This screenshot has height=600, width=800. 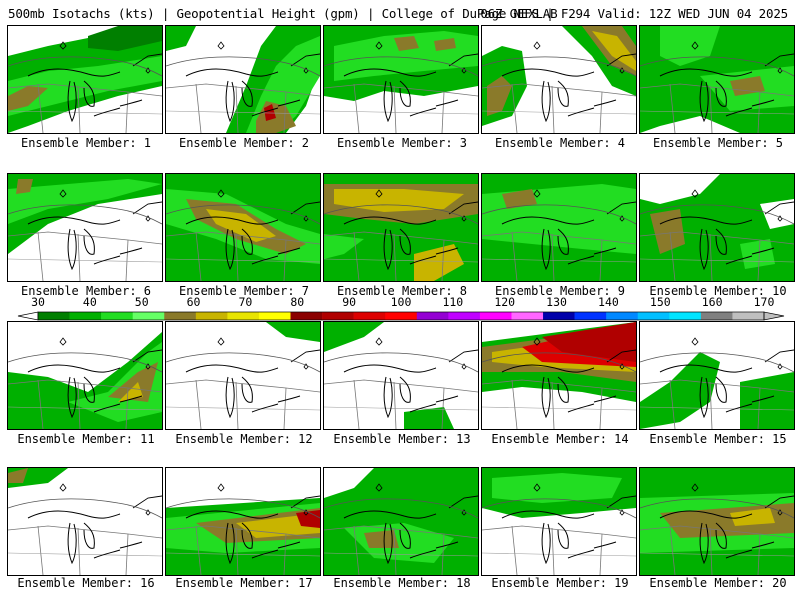 What do you see at coordinates (89, 302) in the screenshot?
I see `colorbar-tick-label: 40` at bounding box center [89, 302].